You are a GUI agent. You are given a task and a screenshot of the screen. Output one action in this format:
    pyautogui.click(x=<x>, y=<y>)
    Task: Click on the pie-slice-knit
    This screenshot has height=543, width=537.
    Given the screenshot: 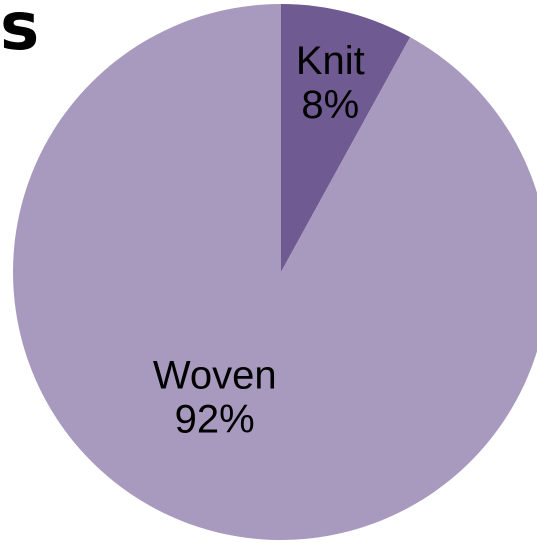 What is the action you would take?
    pyautogui.click(x=346, y=138)
    